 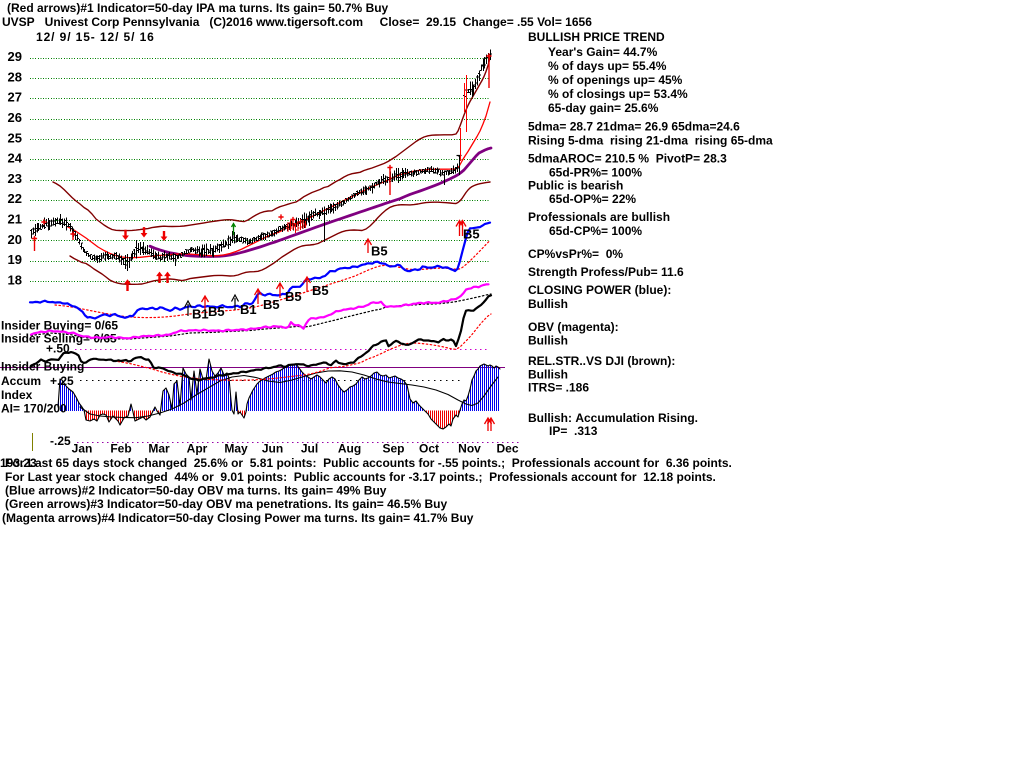 I want to click on svg-text: Public is bearish, so click(x=575, y=186).